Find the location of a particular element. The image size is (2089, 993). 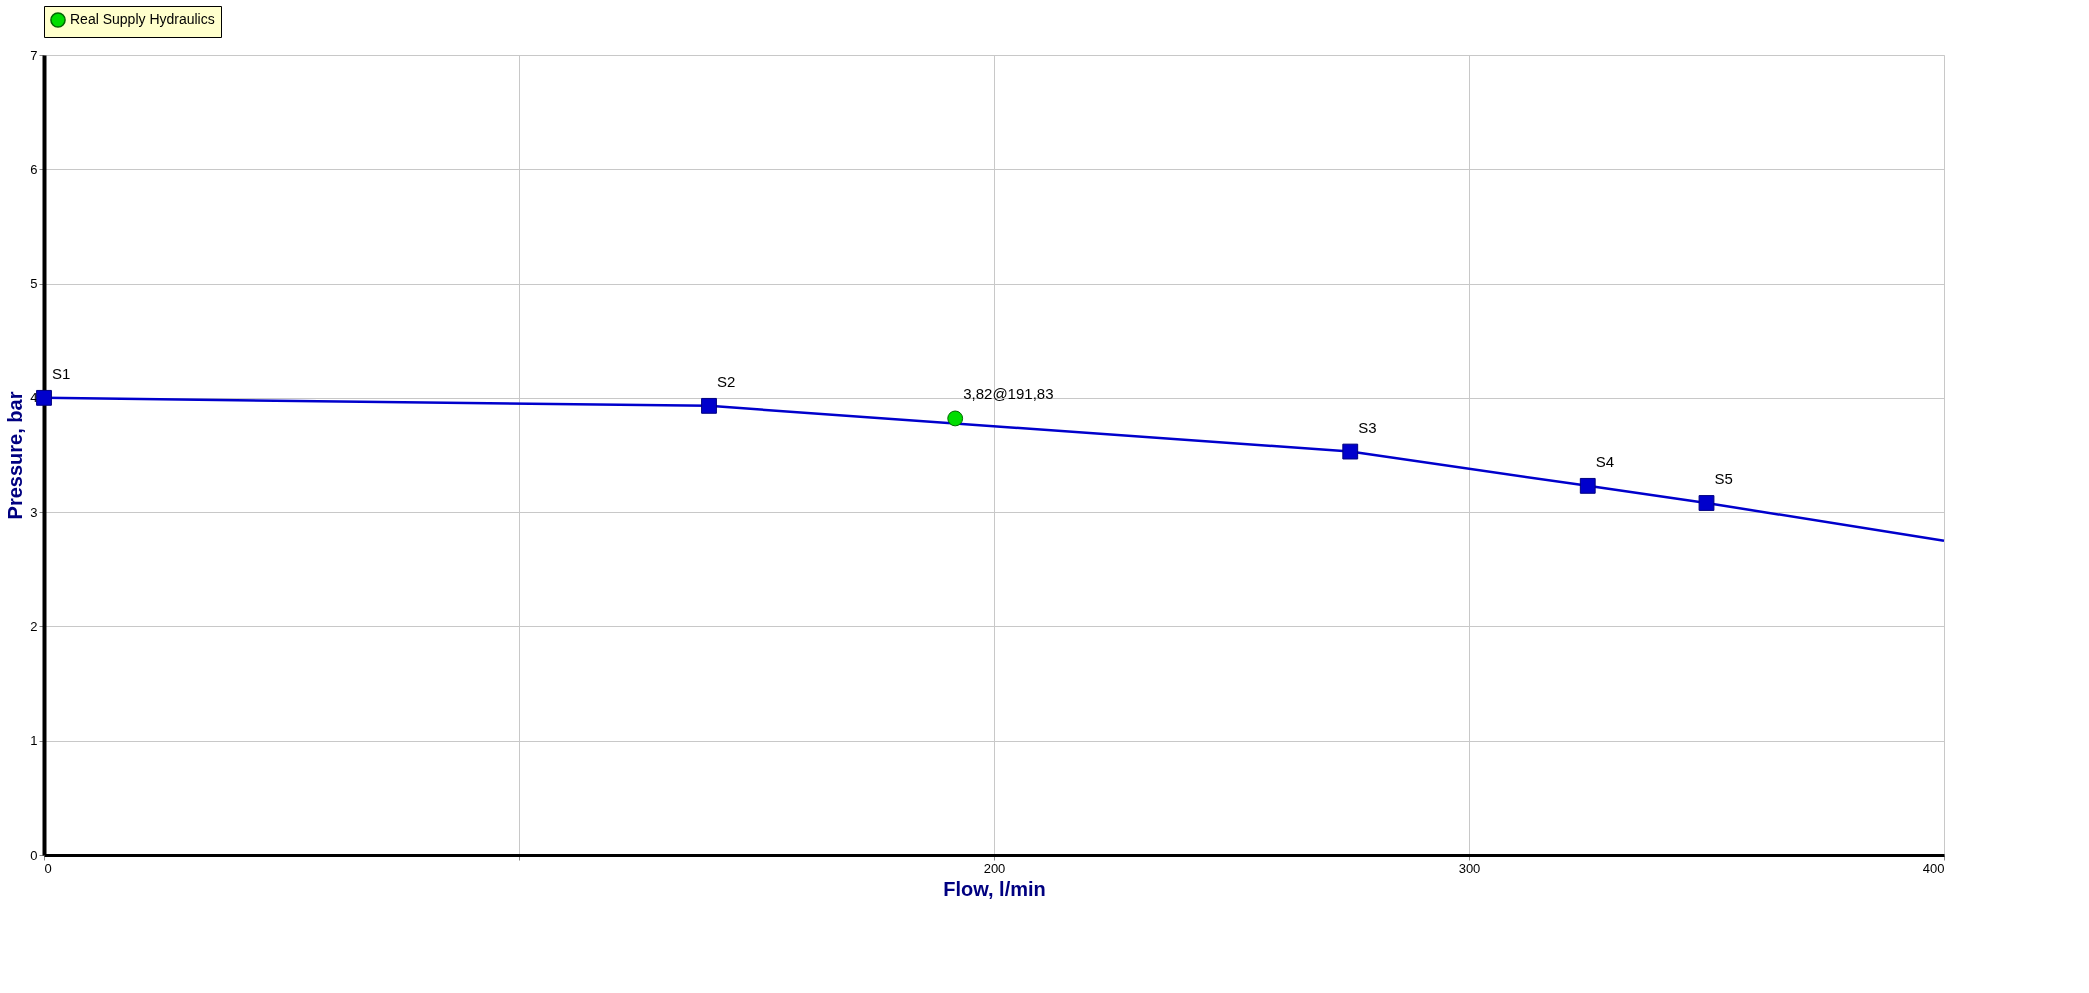

y-tick-label: 0 is located at coordinates (34, 855).